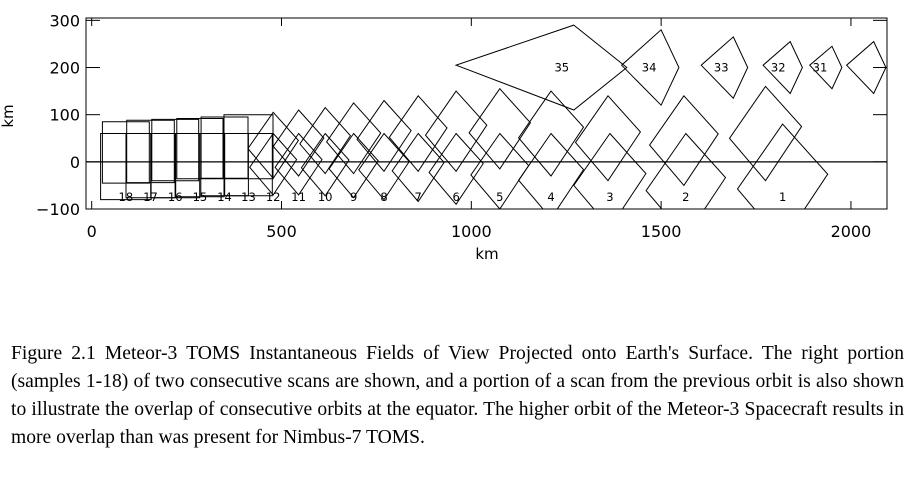 This screenshot has height=486, width=911. I want to click on sample-label-14: 14, so click(224, 197).